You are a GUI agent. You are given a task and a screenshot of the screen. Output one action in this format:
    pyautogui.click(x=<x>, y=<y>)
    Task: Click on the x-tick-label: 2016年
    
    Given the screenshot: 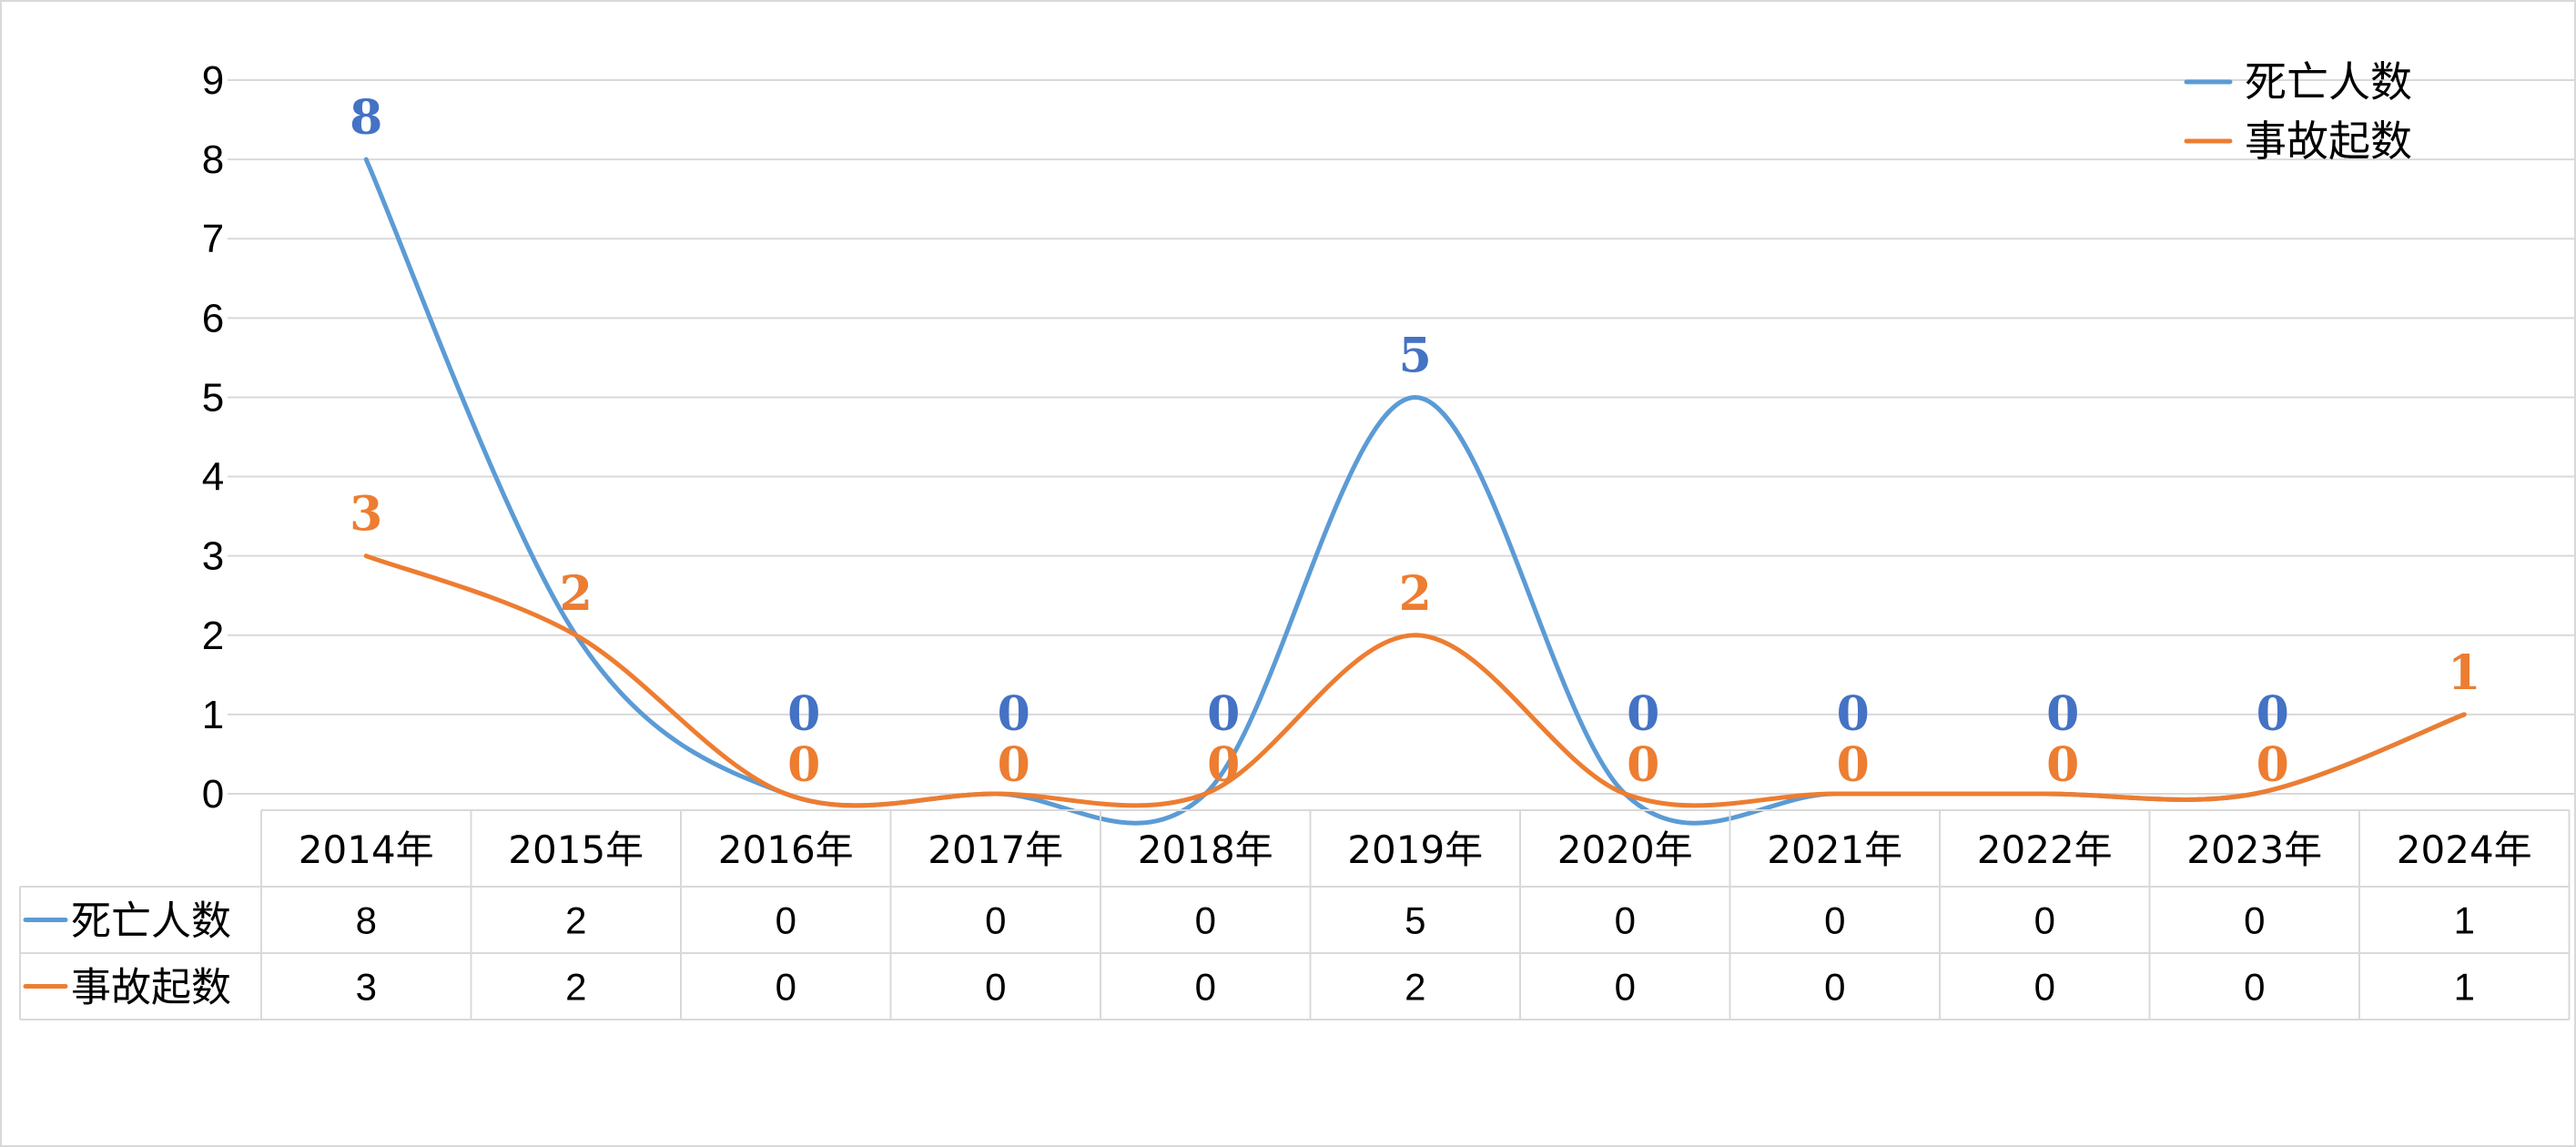 What is the action you would take?
    pyautogui.click(x=786, y=849)
    